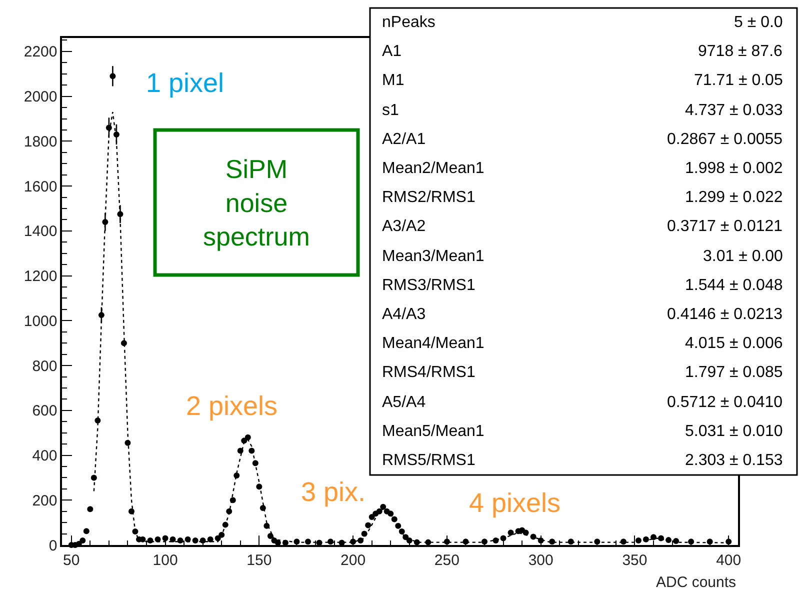  Describe the element at coordinates (41, 52) in the screenshot. I see `y-tick-label: 2200` at that location.